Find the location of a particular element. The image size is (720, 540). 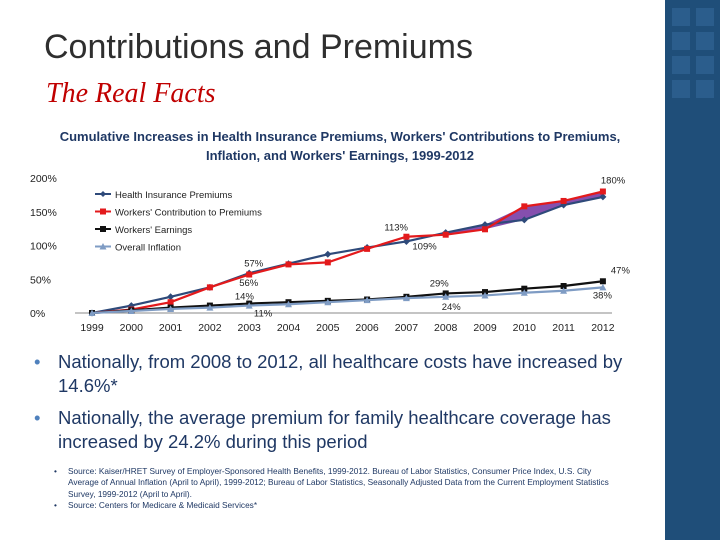

x-tick-label: 2006 is located at coordinates (367, 328).